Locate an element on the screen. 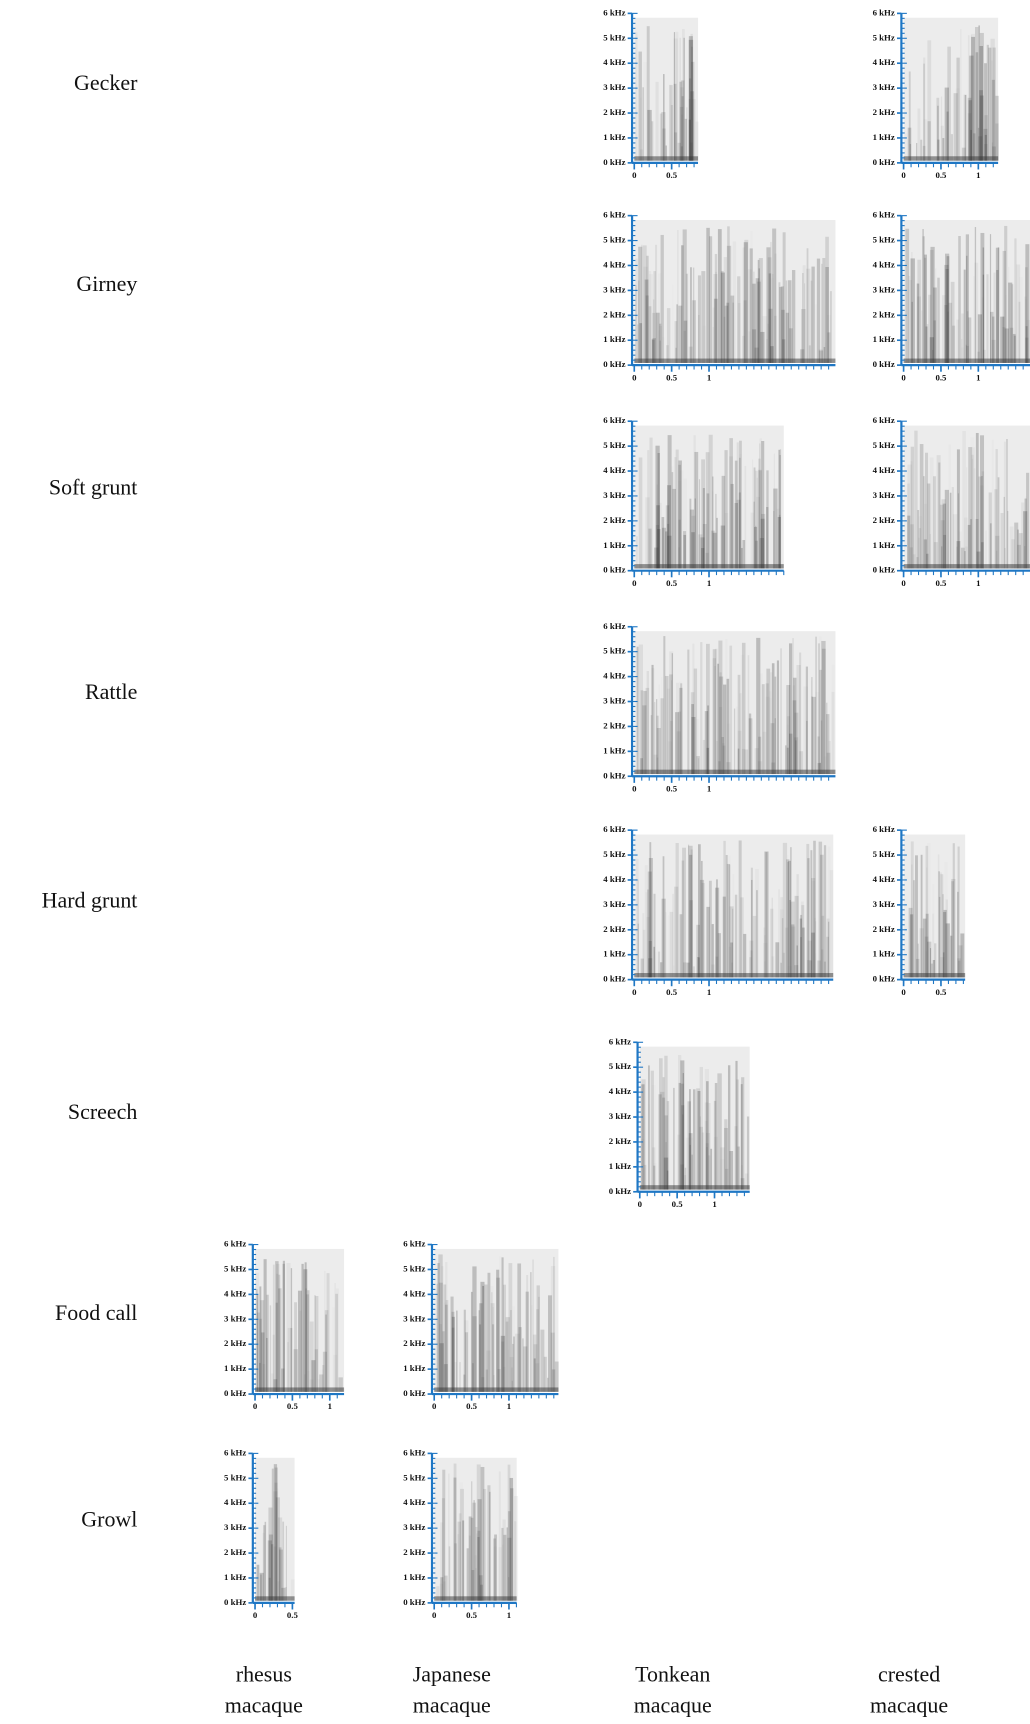 This screenshot has width=1030, height=1724. y-tick-label: 5 kHz is located at coordinates (614, 854).